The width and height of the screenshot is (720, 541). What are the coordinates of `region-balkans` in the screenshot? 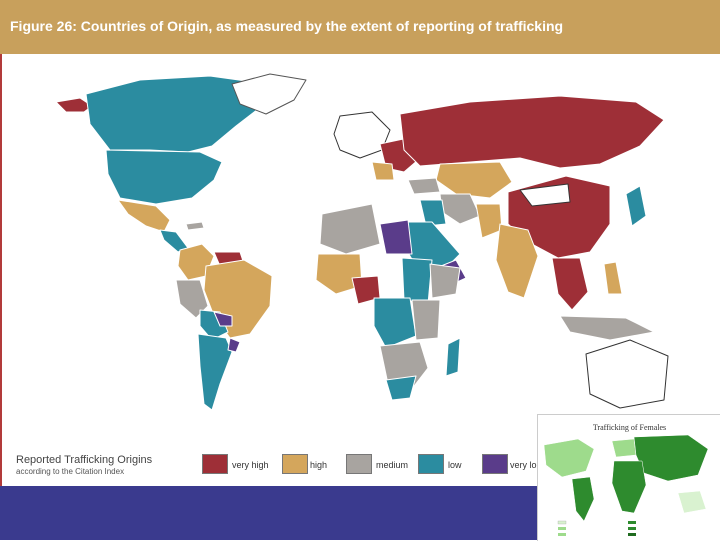 It's located at (383, 171).